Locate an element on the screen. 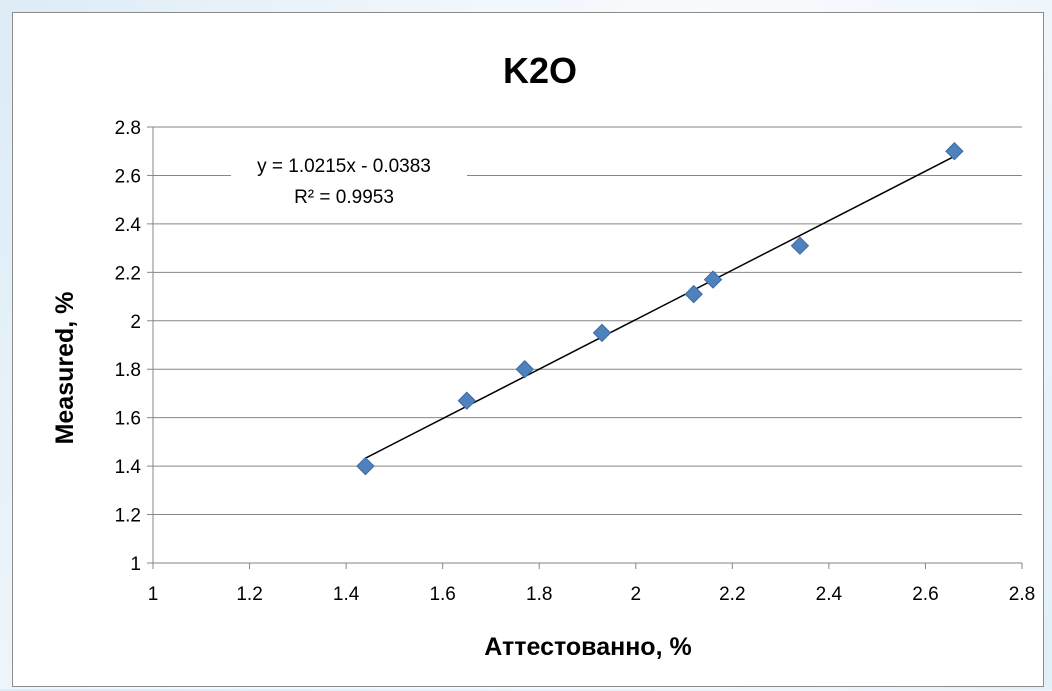 The height and width of the screenshot is (691, 1052). y-tick-label: 2.6 is located at coordinates (128, 176).